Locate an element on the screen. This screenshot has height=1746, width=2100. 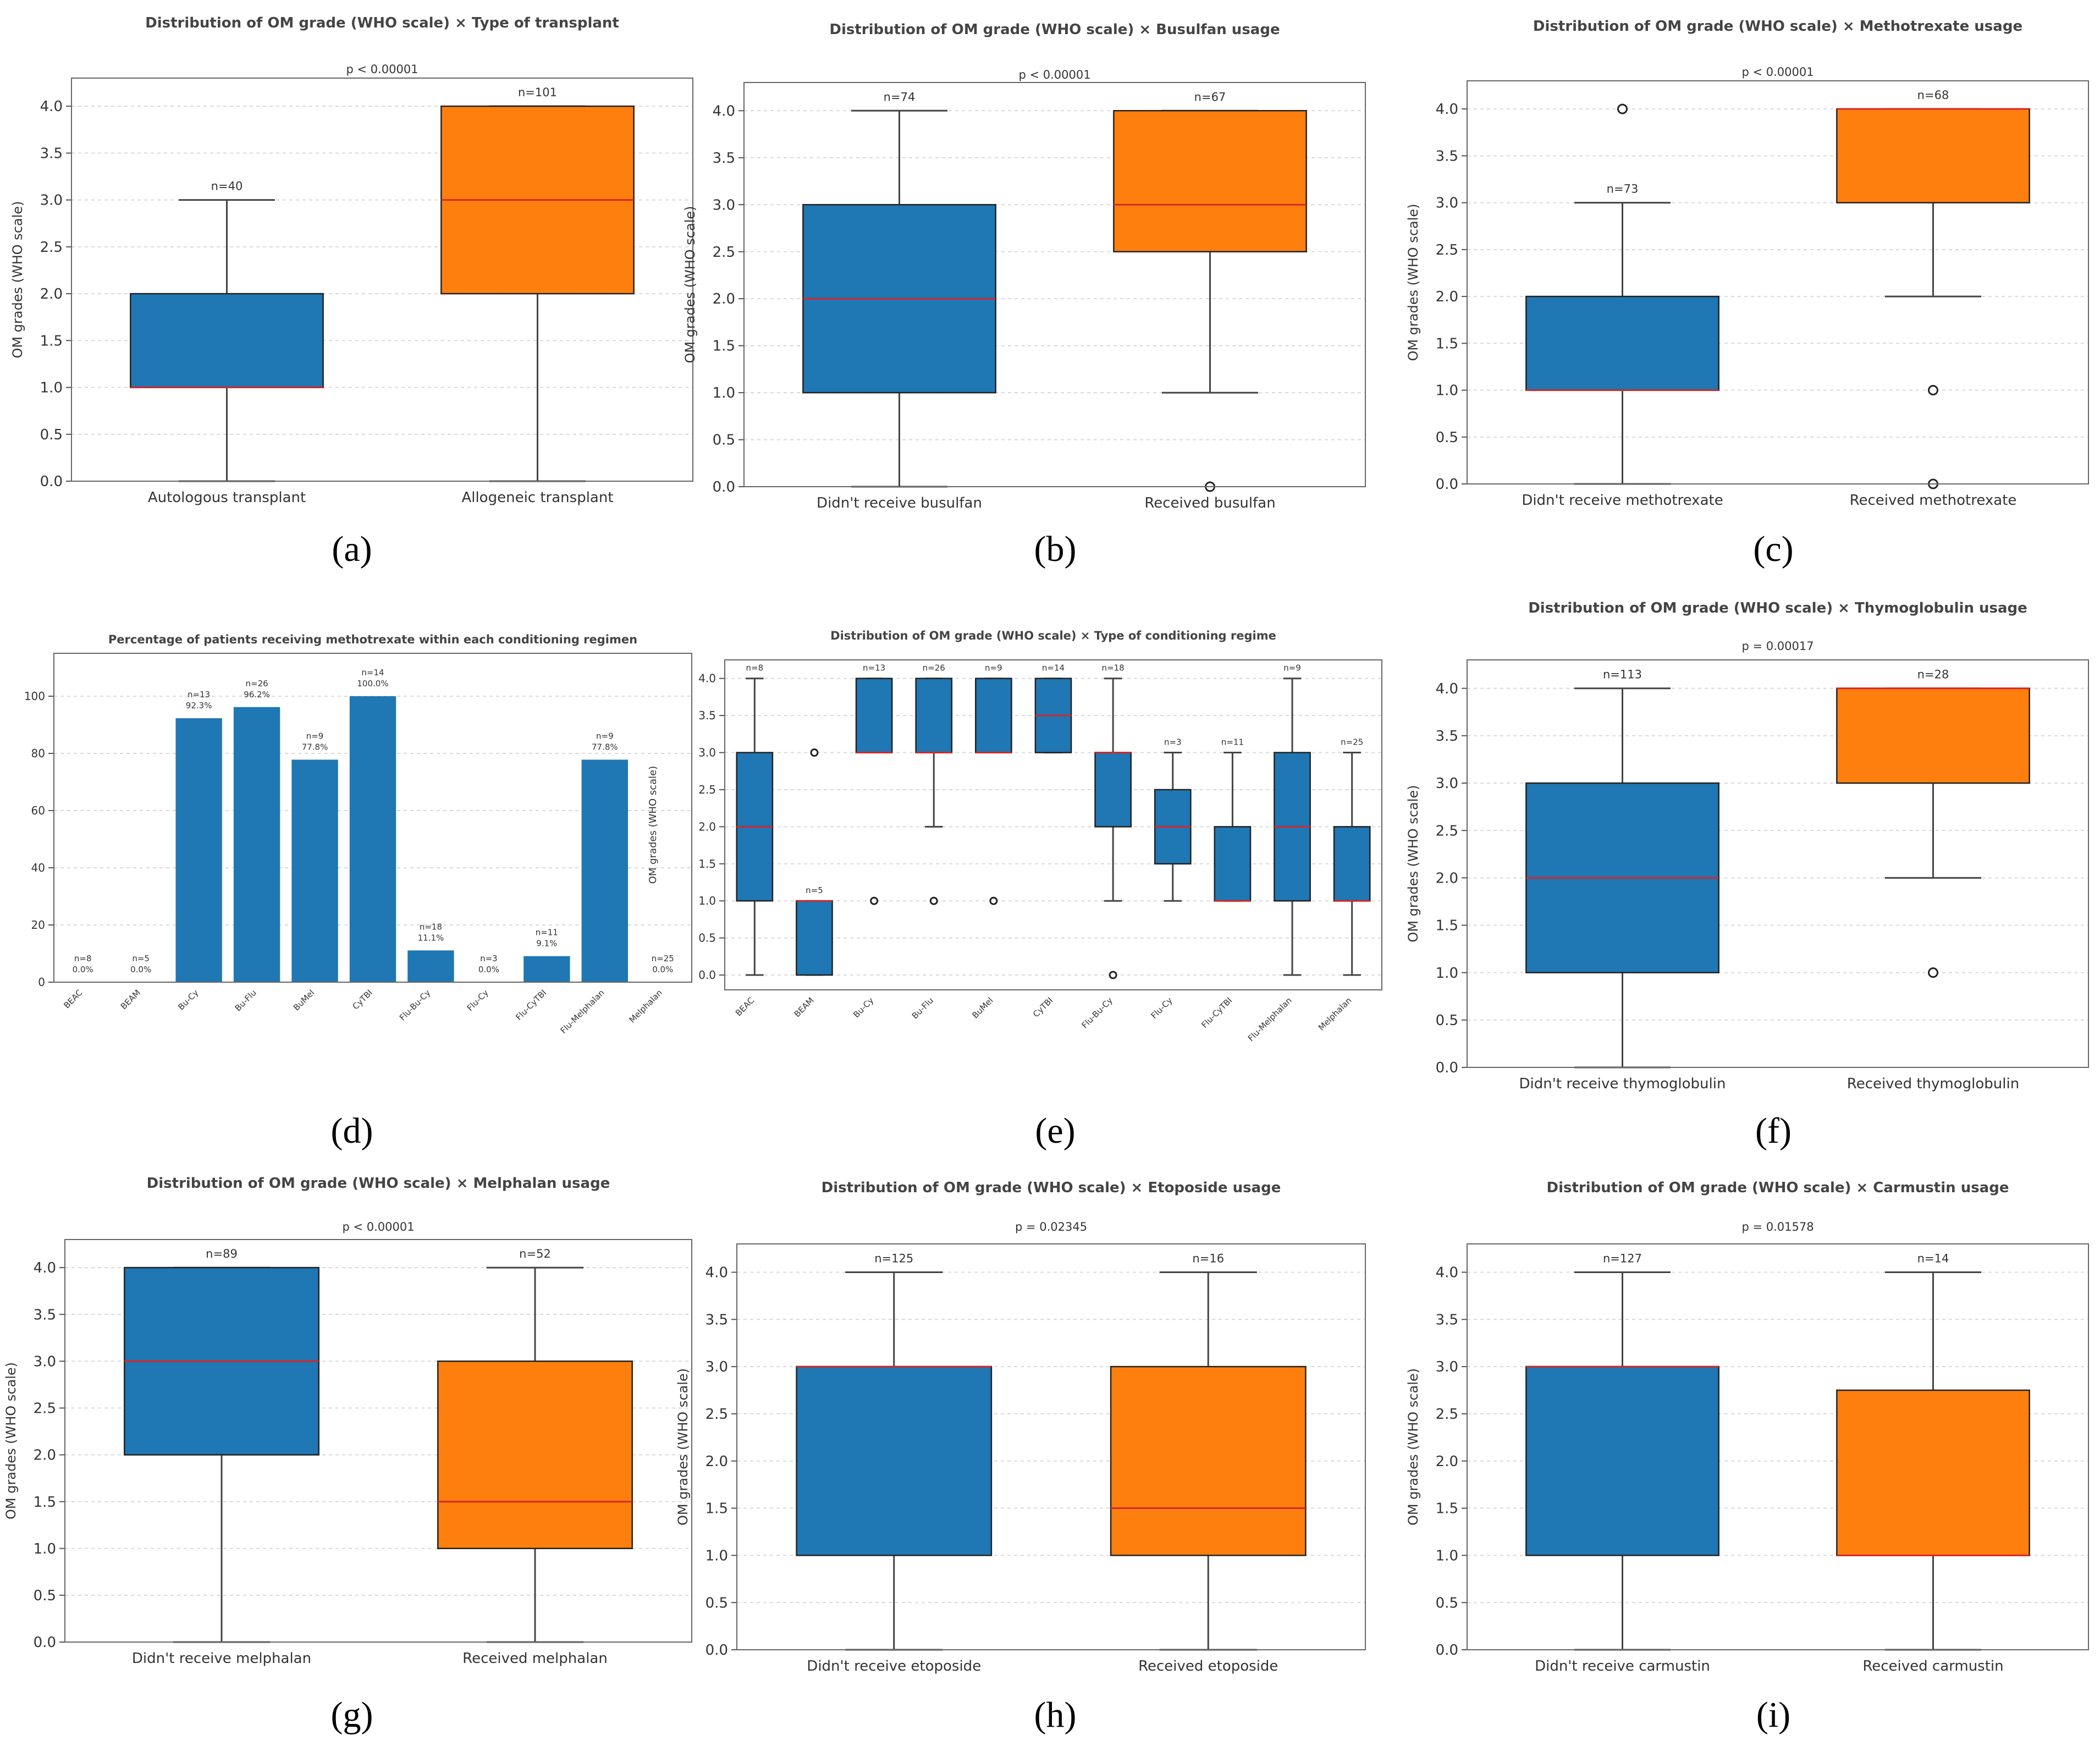
x-tick-label: BEAM is located at coordinates (130, 999).